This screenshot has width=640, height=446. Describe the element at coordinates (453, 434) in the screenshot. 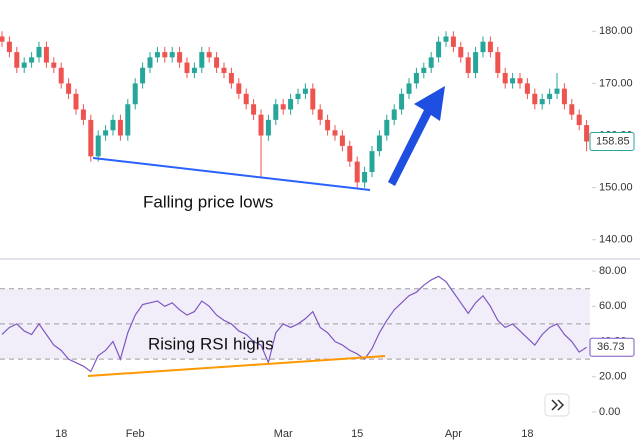

I see `x-tick-label: Apr` at that location.